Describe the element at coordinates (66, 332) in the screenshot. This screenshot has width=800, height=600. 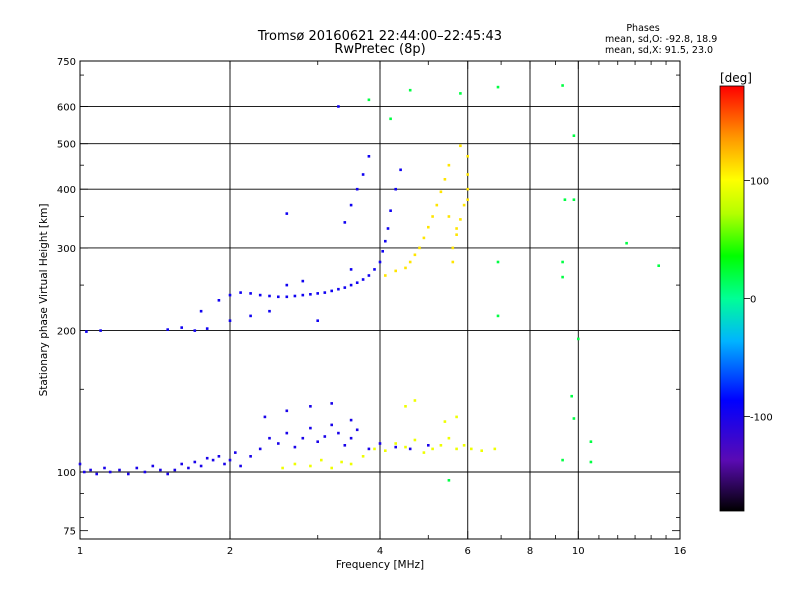
I see `y-tick-label: 200` at that location.